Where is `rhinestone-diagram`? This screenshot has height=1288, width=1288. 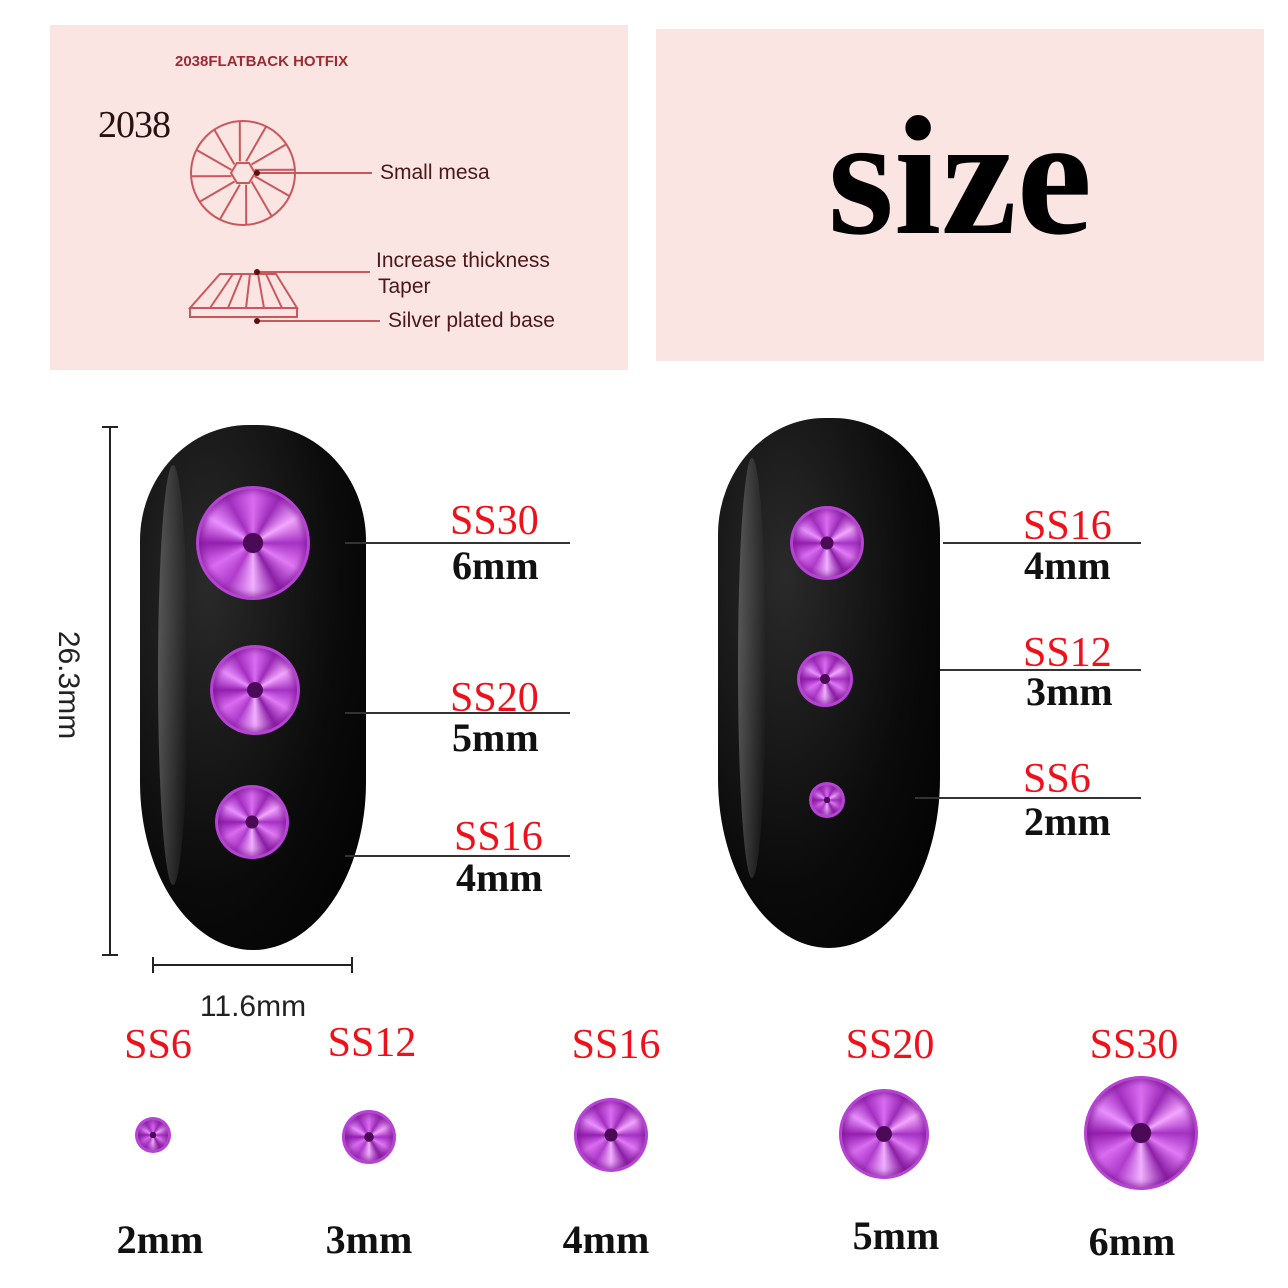
rhinestone-diagram is located at coordinates (283, 222).